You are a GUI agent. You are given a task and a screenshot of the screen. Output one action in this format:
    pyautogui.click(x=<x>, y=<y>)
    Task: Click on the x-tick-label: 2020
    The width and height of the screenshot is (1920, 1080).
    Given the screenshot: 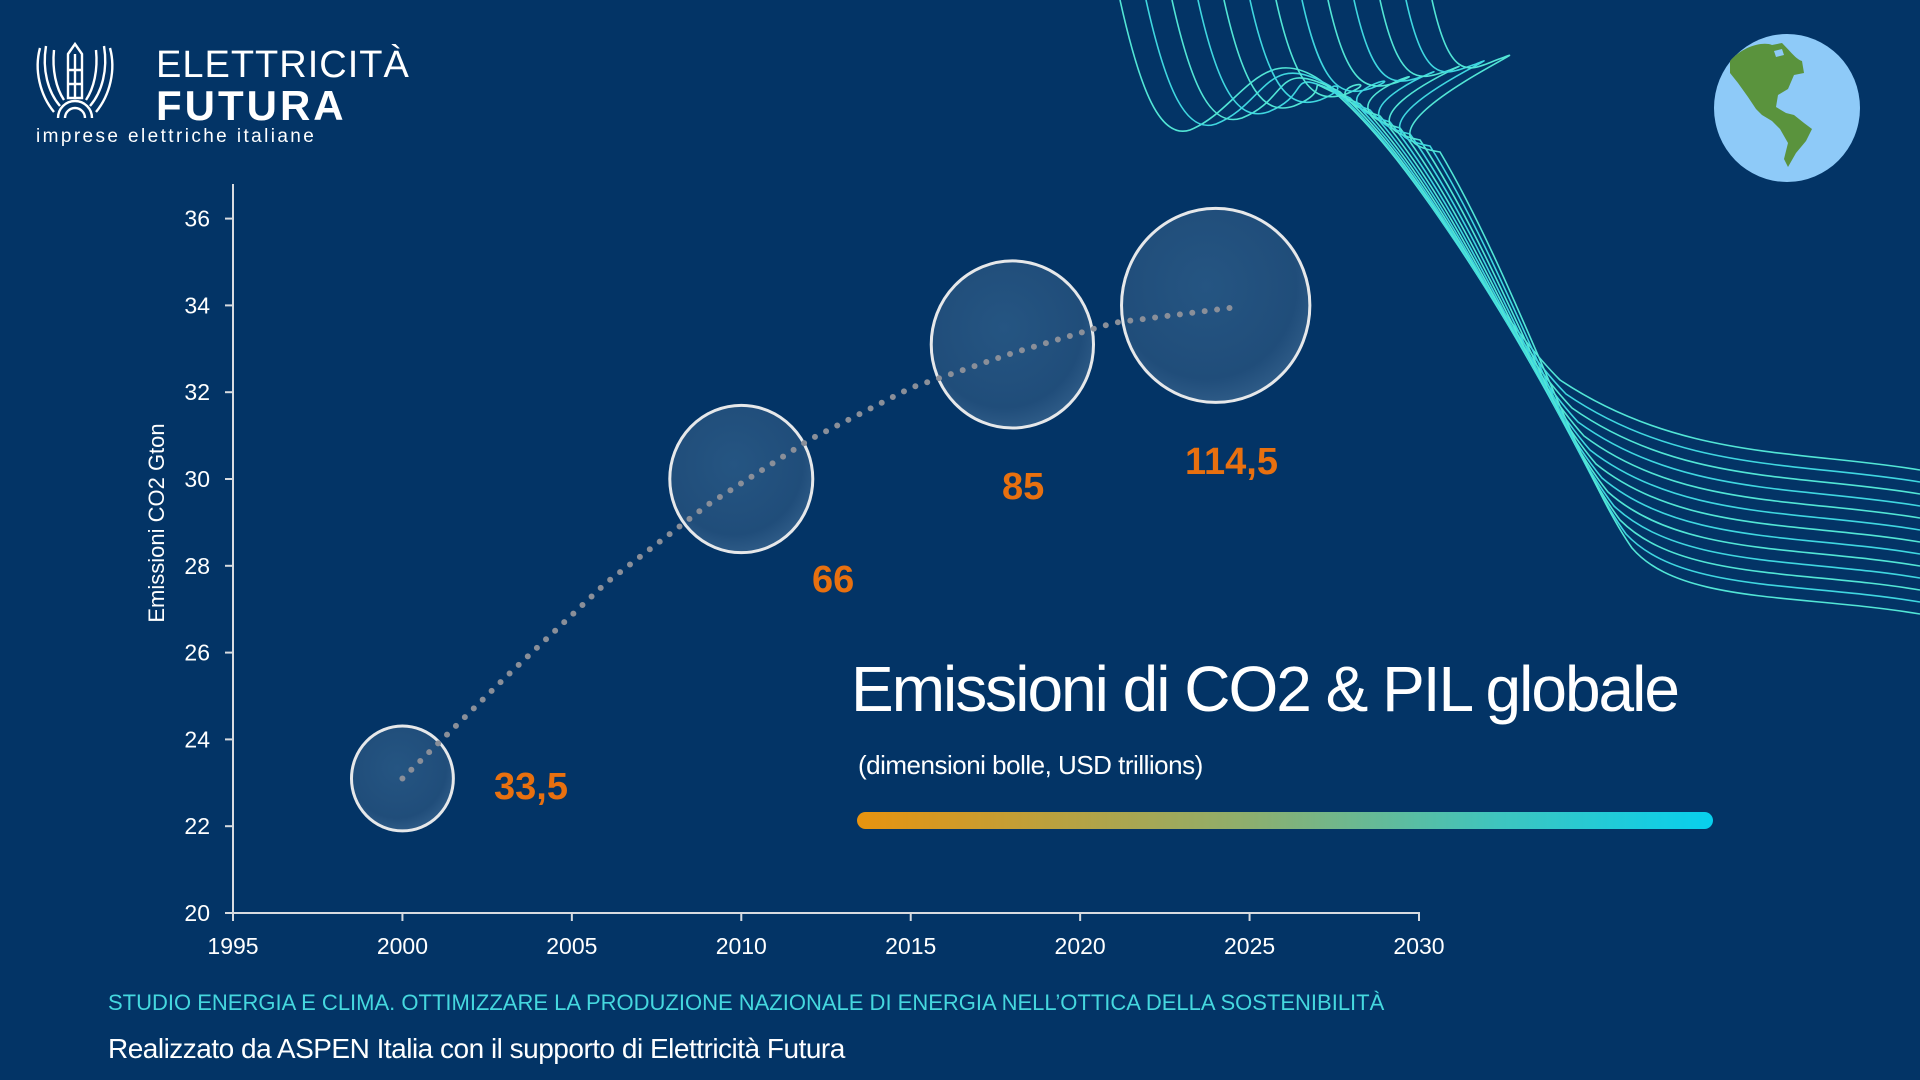 What is the action you would take?
    pyautogui.click(x=1080, y=946)
    